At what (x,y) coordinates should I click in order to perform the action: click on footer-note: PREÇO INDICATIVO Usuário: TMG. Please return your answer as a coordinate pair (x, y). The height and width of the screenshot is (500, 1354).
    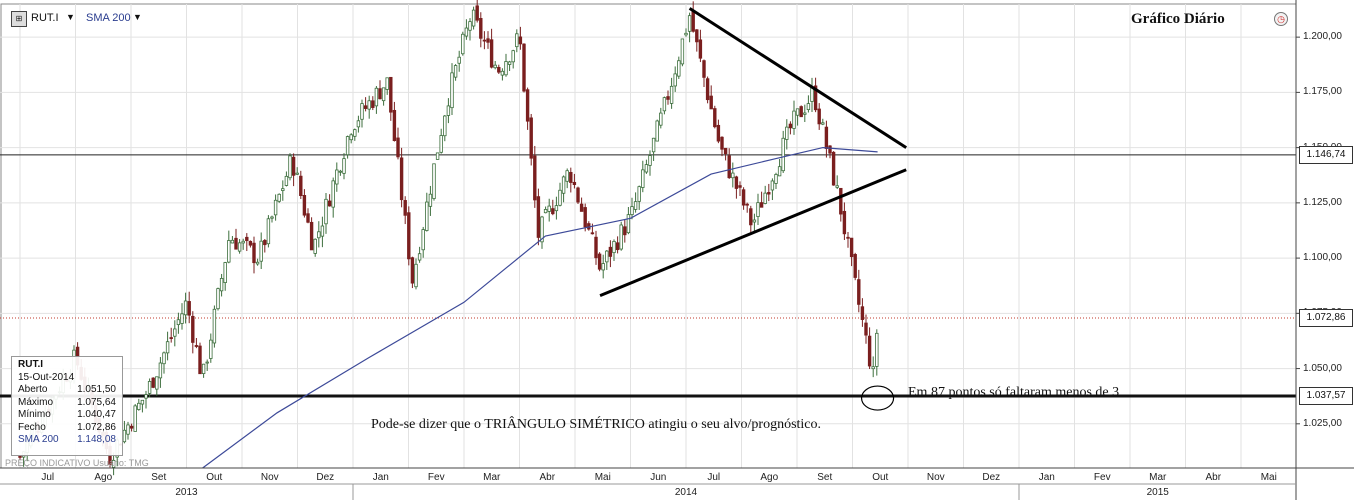
    Looking at the image, I should click on (77, 463).